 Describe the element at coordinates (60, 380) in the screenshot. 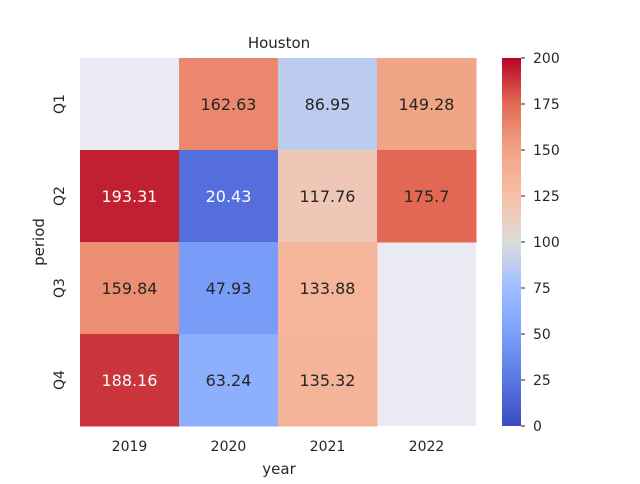

I see `y-tick-label-Q4: Q4` at that location.